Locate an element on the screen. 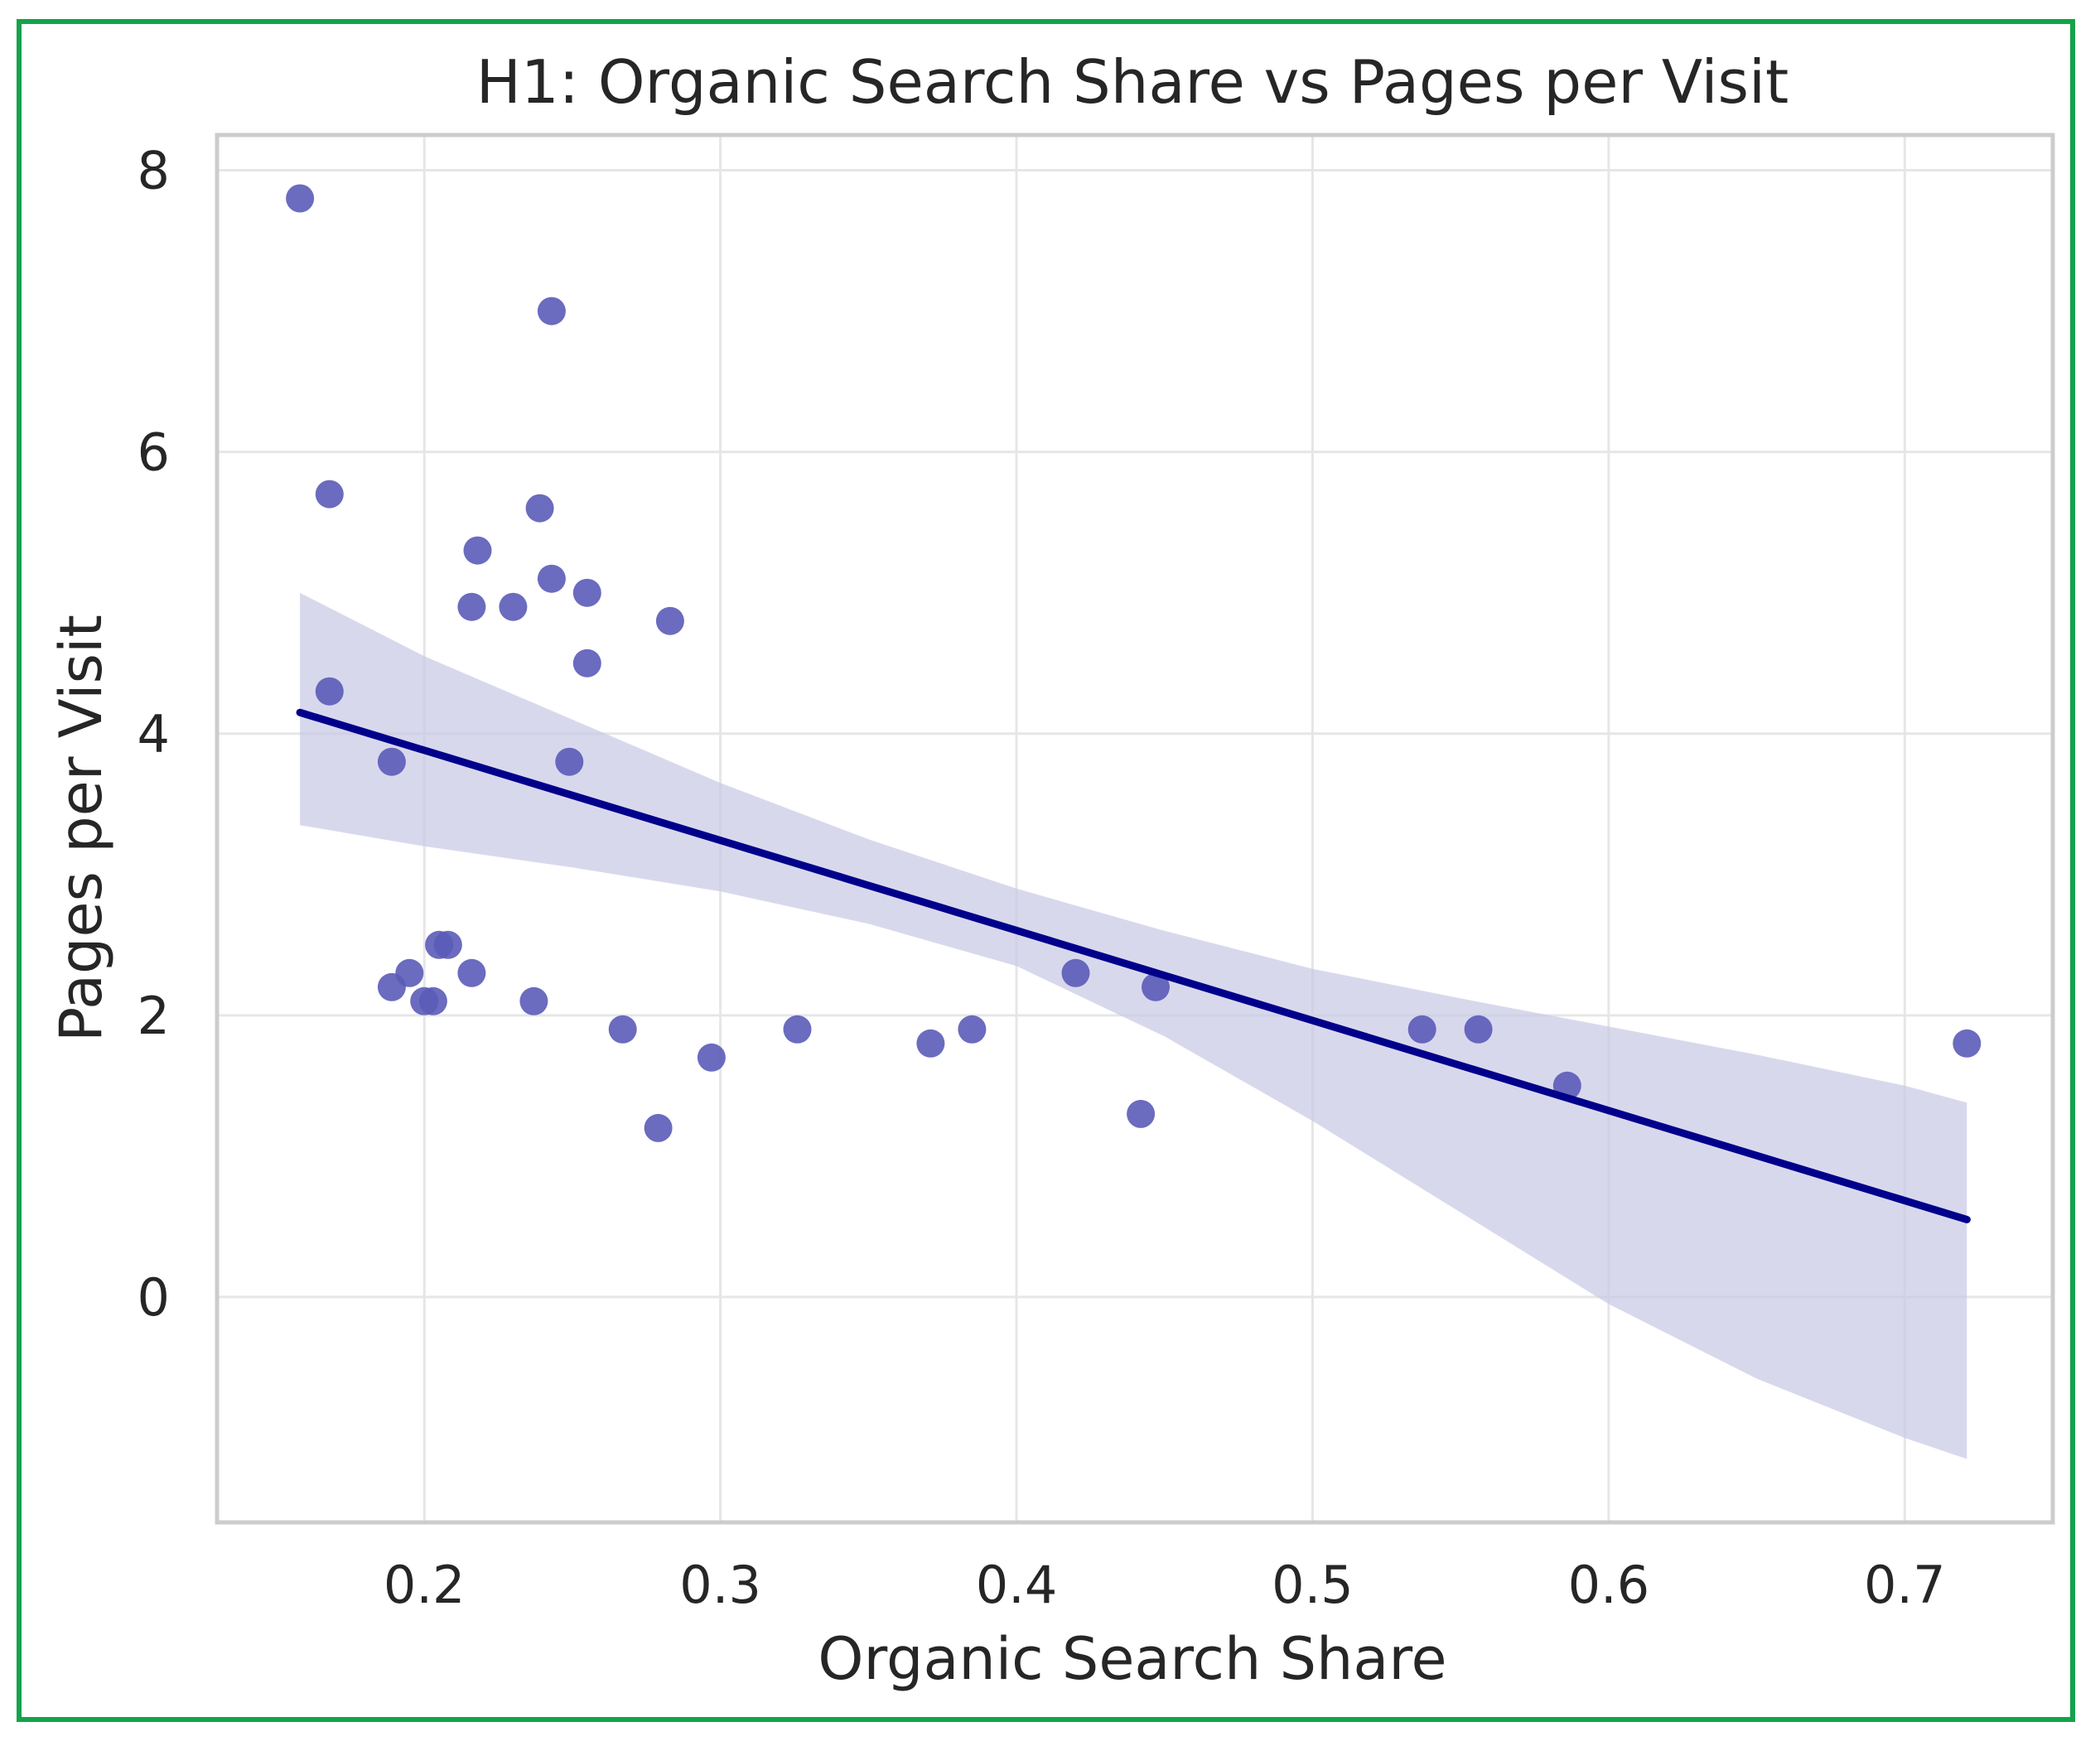 The height and width of the screenshot is (1746, 2100). x-tick-labels: 0.2 0.3 0.4 0.5 0.6 0.7 is located at coordinates (1165, 1585).